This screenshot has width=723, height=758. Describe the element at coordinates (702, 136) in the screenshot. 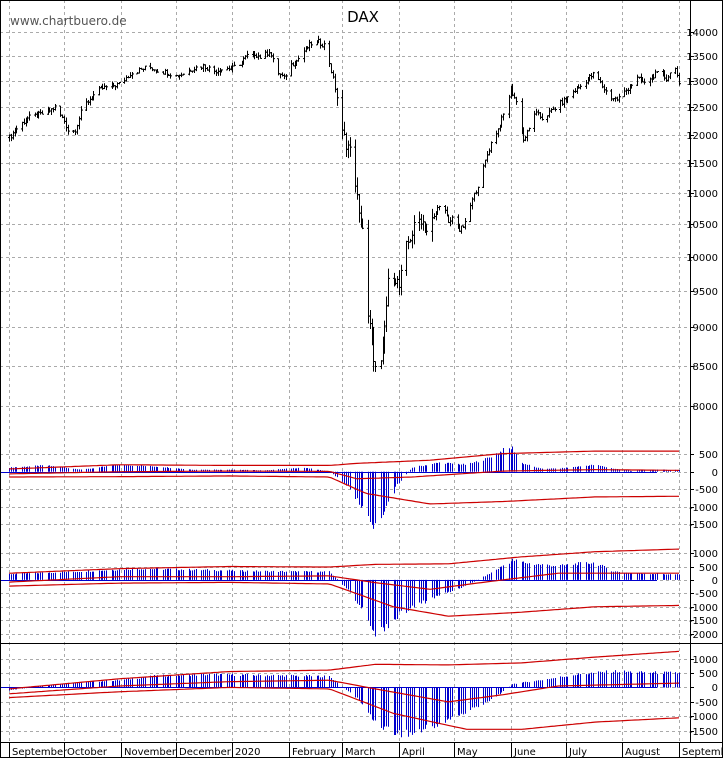

I see `price-tick-label: 12000` at that location.